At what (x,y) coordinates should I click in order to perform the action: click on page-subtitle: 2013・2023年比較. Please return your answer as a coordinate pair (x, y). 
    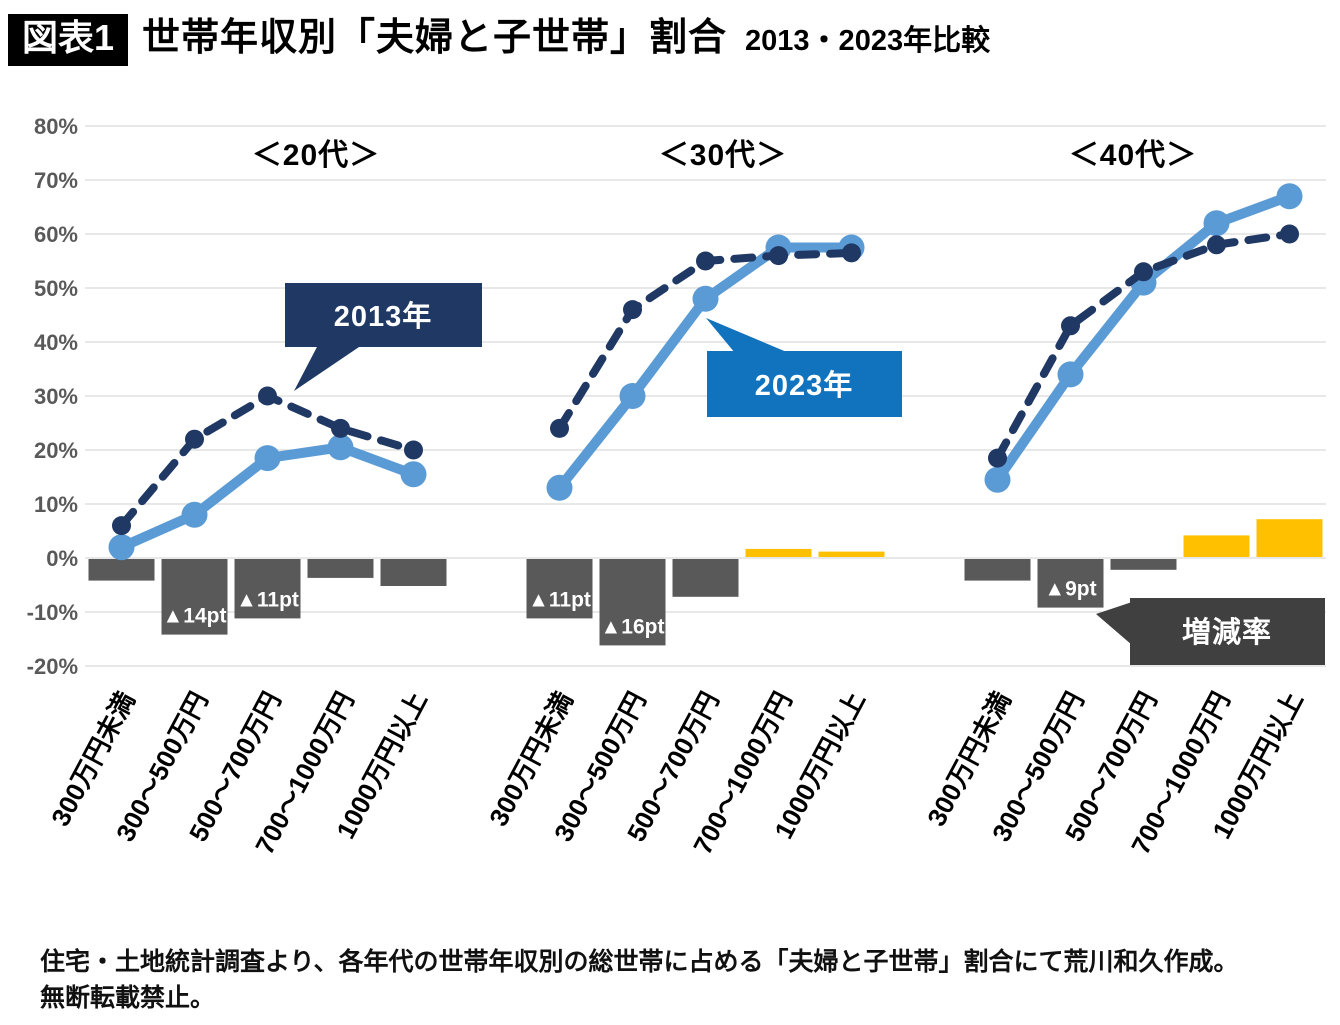
    Looking at the image, I should click on (868, 41).